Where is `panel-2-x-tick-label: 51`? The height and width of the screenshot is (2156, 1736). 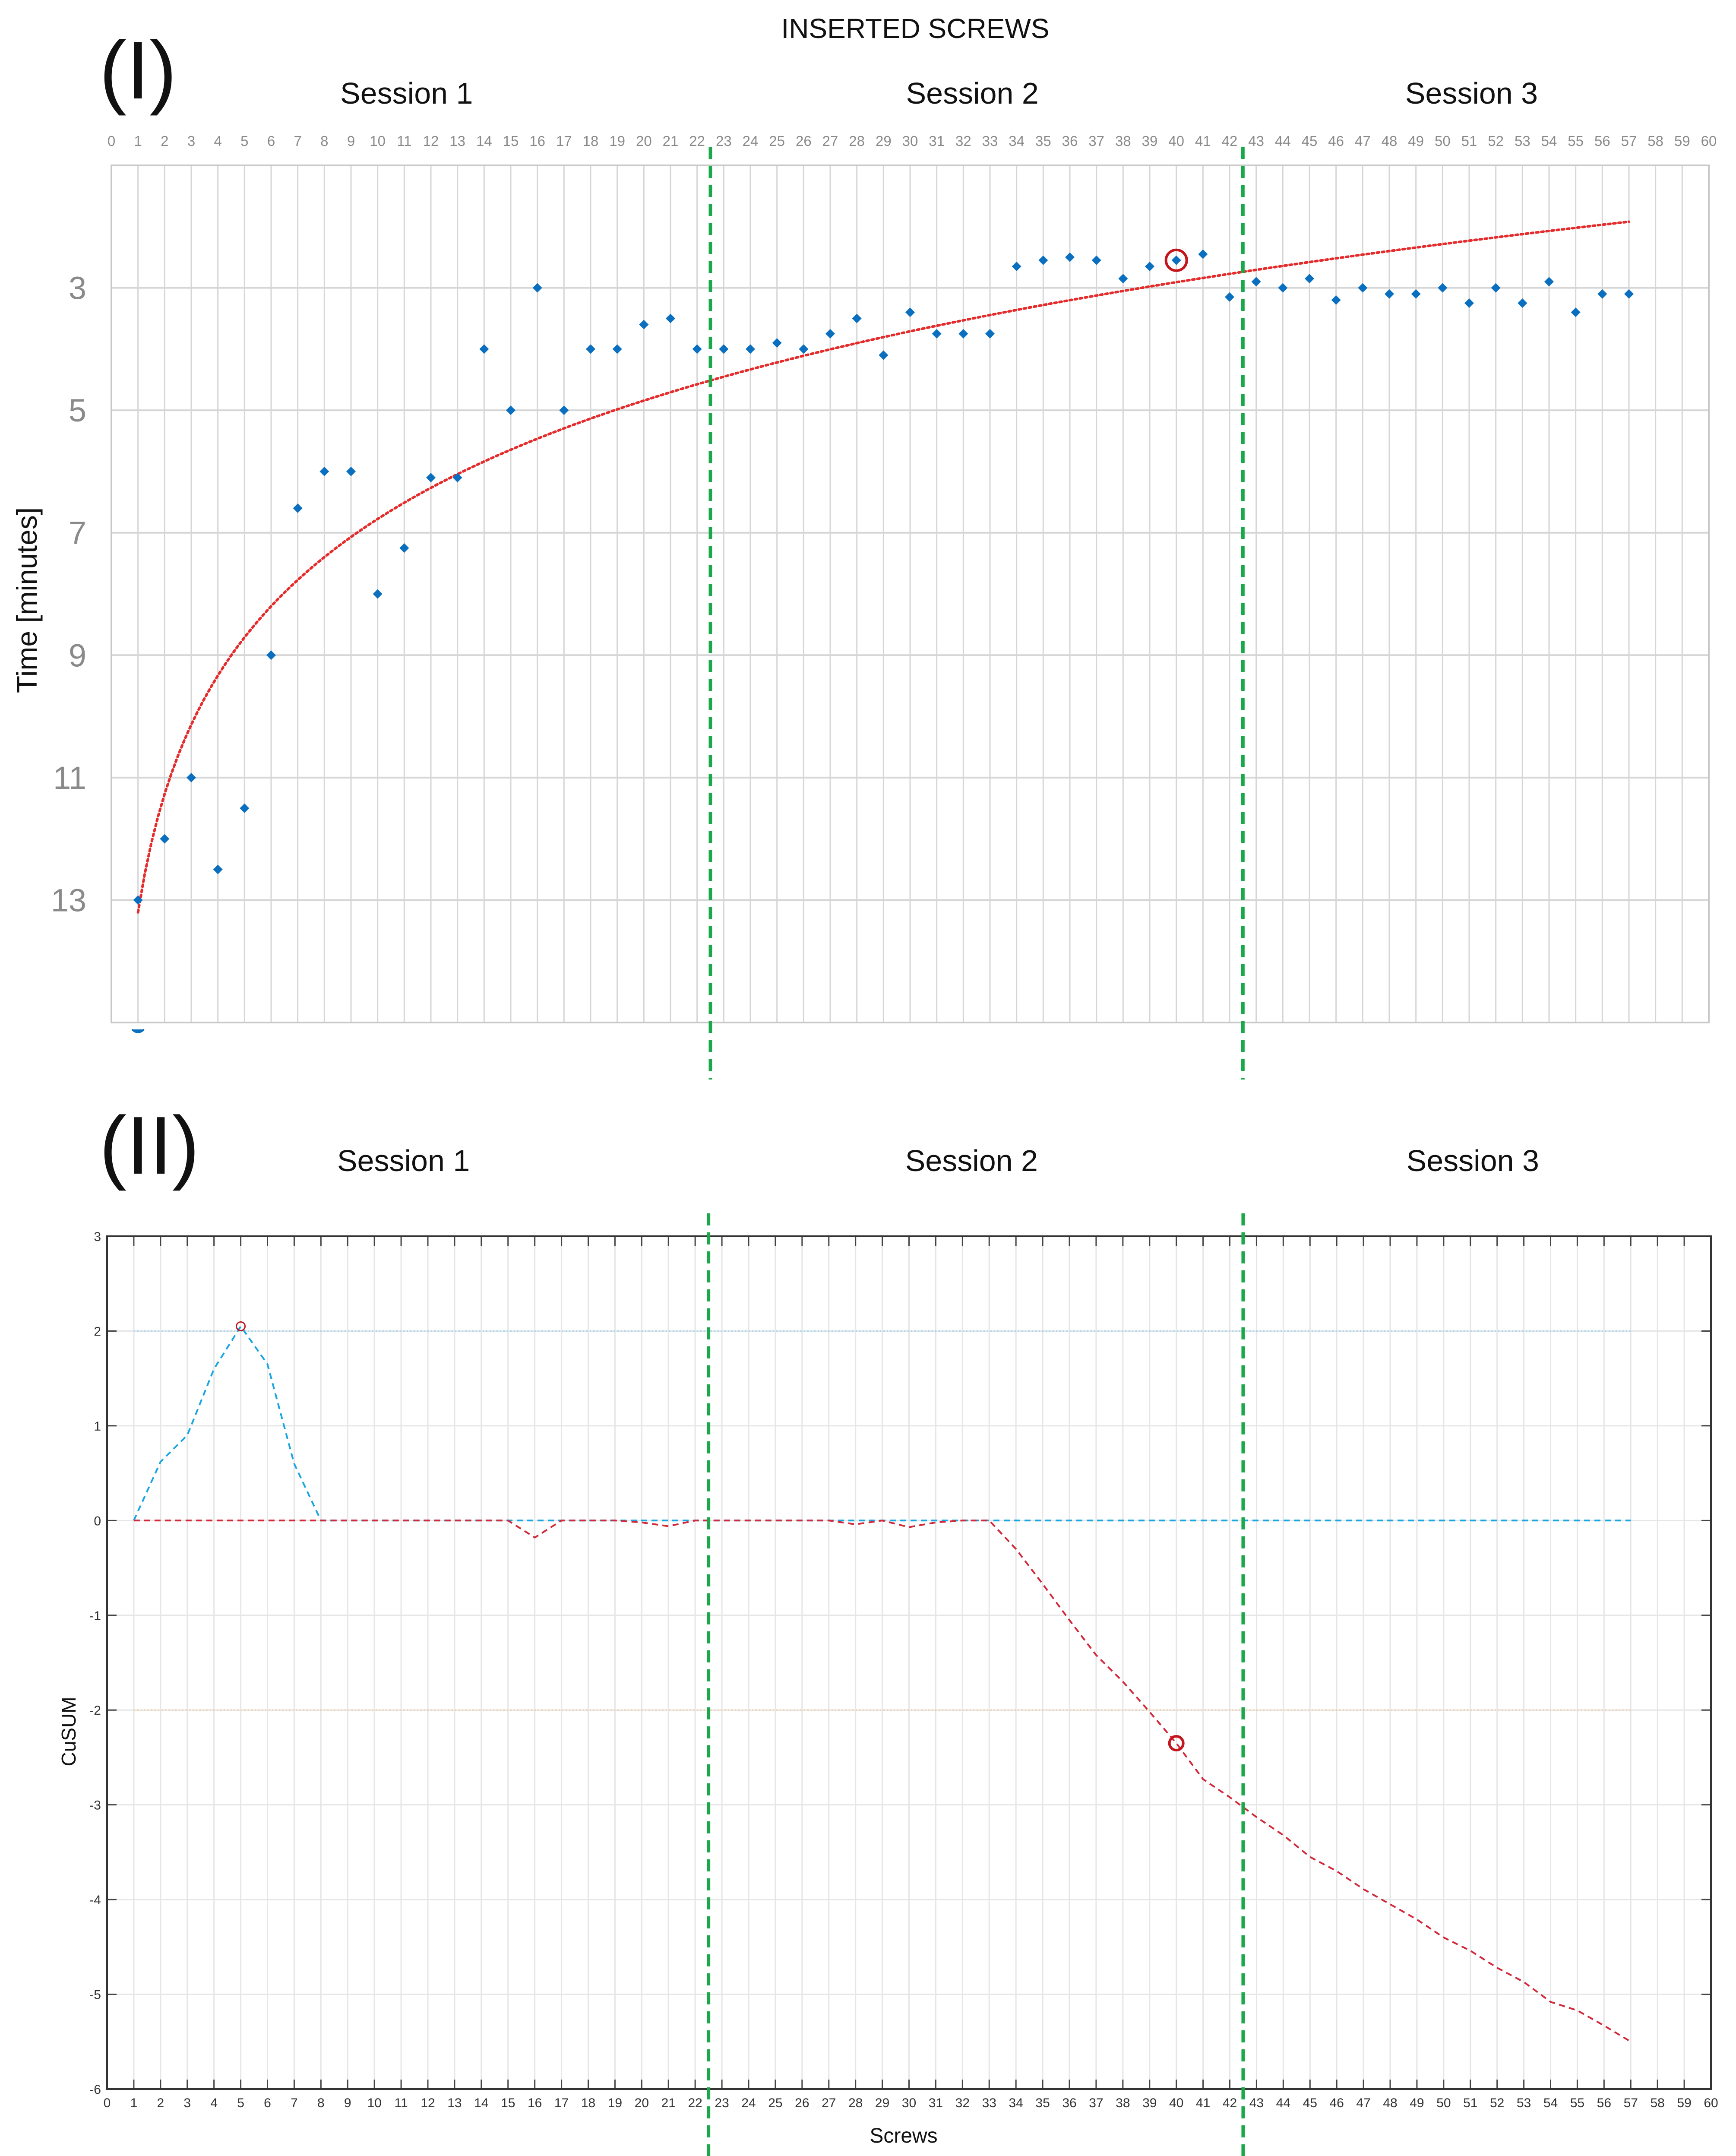
panel-2-x-tick-label: 51 is located at coordinates (1470, 2103).